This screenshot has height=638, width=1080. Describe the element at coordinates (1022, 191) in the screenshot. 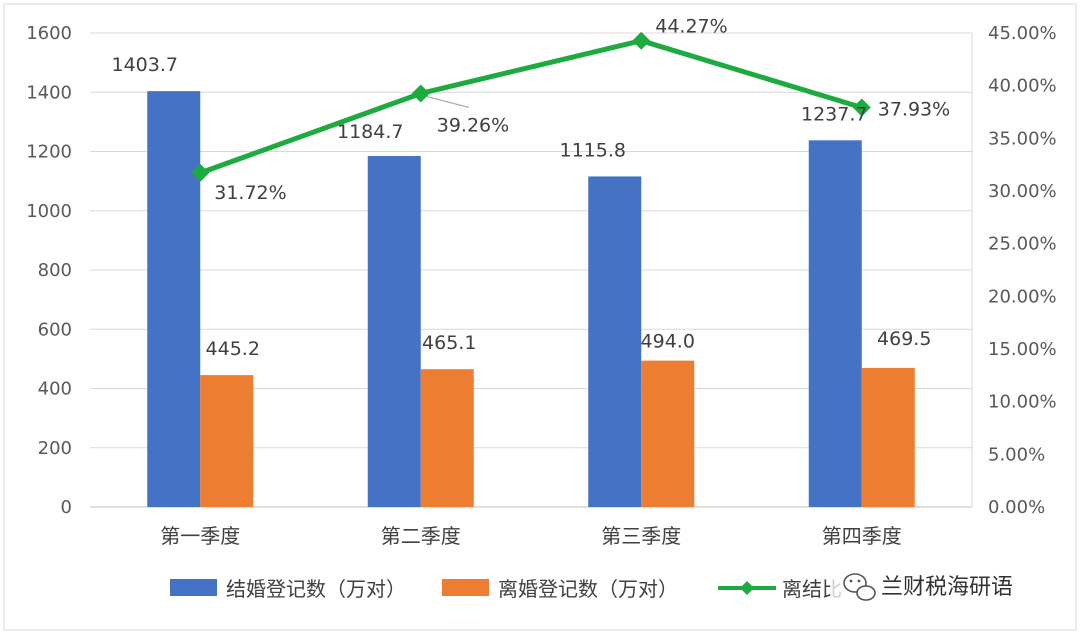

I see `right-tick-label: 30.00%` at that location.